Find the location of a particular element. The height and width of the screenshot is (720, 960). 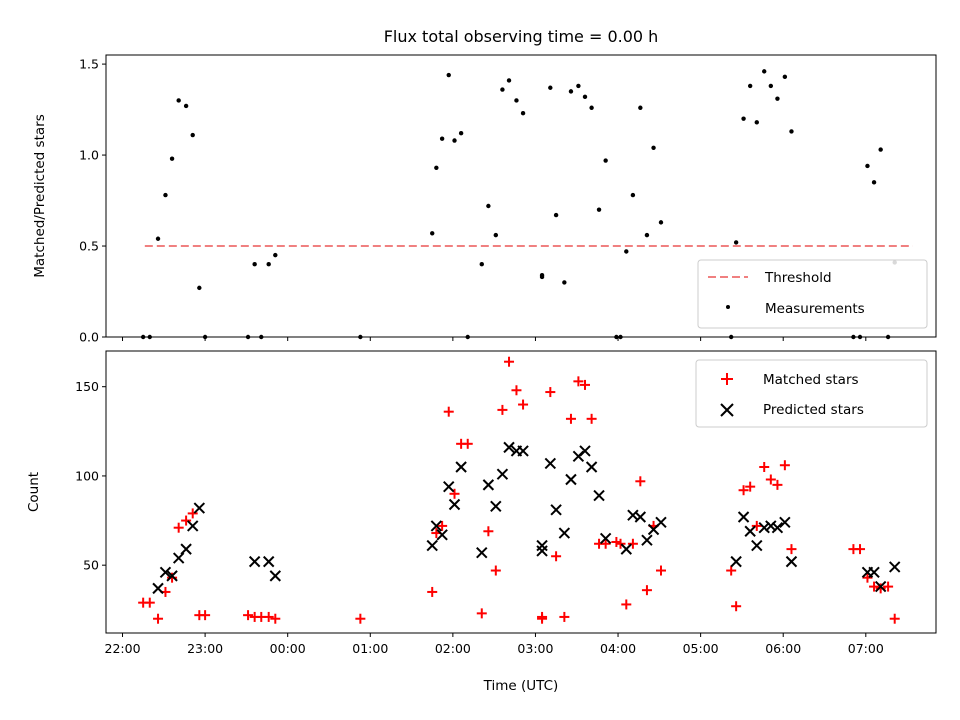

x-tick-label: 06:00 is located at coordinates (783, 648).